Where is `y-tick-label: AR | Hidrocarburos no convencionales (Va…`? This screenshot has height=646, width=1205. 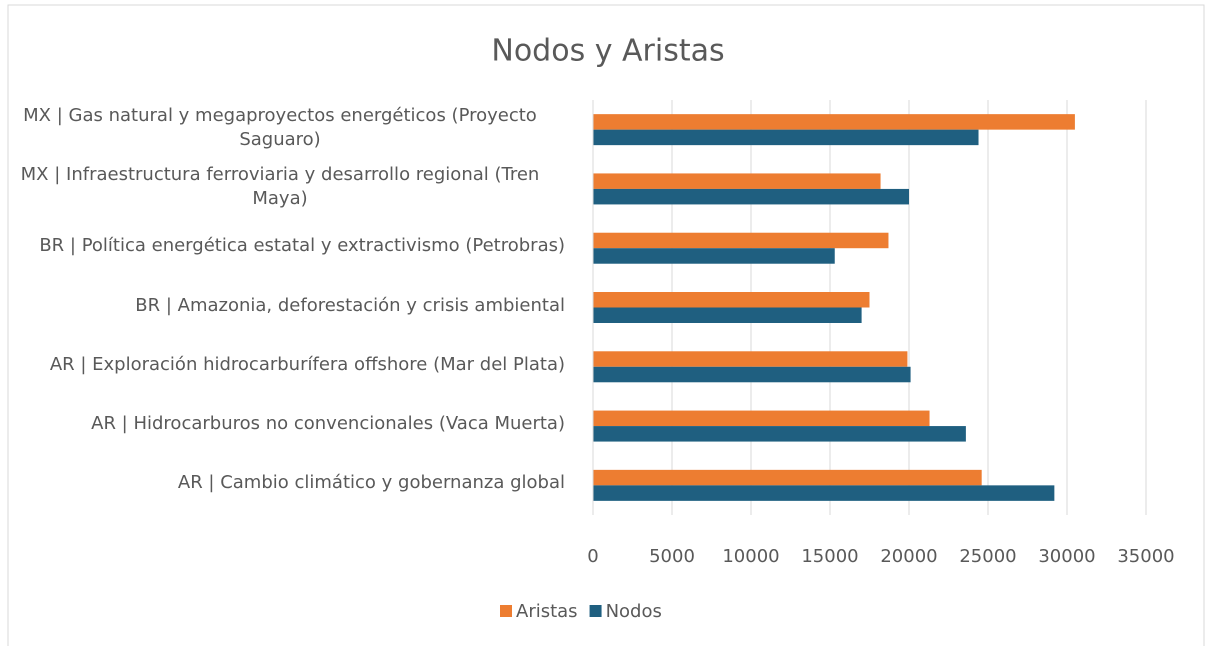 y-tick-label: AR | Hidrocarburos no convencionales (Va… is located at coordinates (282, 424).